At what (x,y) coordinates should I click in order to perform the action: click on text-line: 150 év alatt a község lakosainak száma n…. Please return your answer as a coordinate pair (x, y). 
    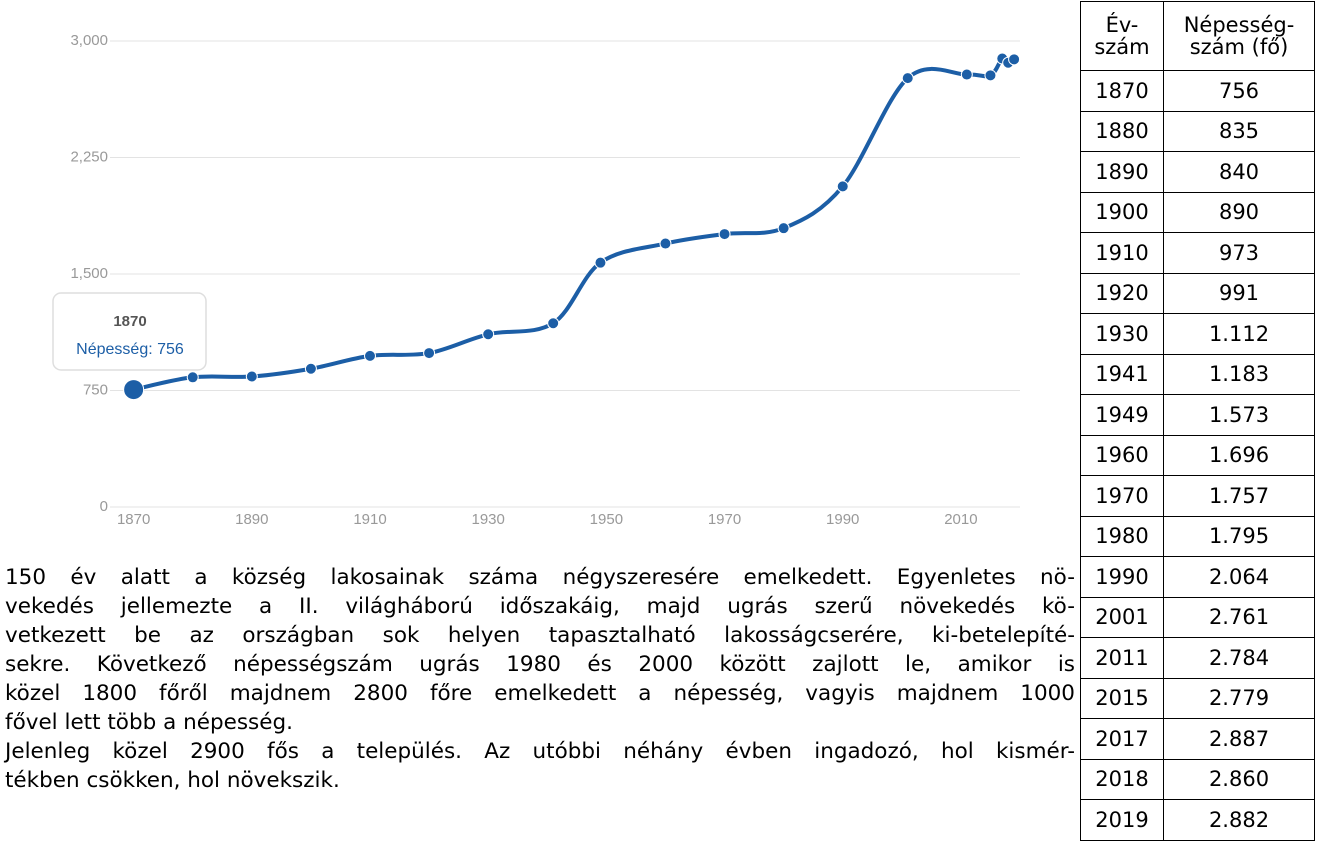
    Looking at the image, I should click on (540, 577).